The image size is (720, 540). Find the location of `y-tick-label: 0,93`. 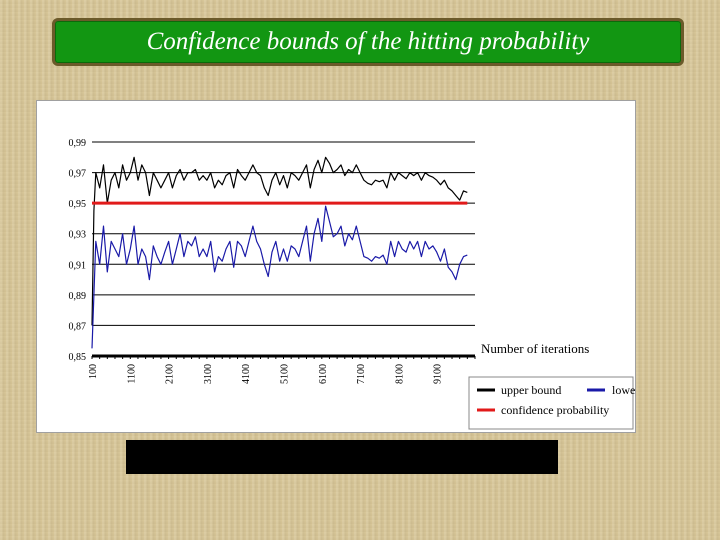

y-tick-label: 0,93 is located at coordinates (78, 235).